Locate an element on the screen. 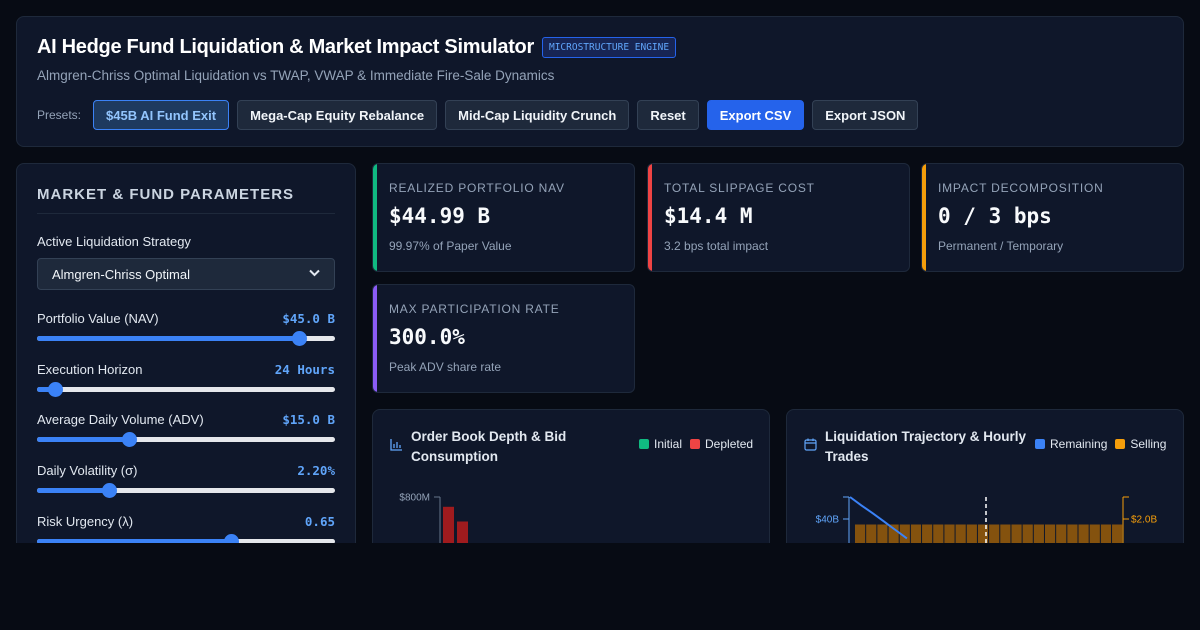 This screenshot has height=630, width=1200. legend-item-initial: Initial is located at coordinates (660, 444).